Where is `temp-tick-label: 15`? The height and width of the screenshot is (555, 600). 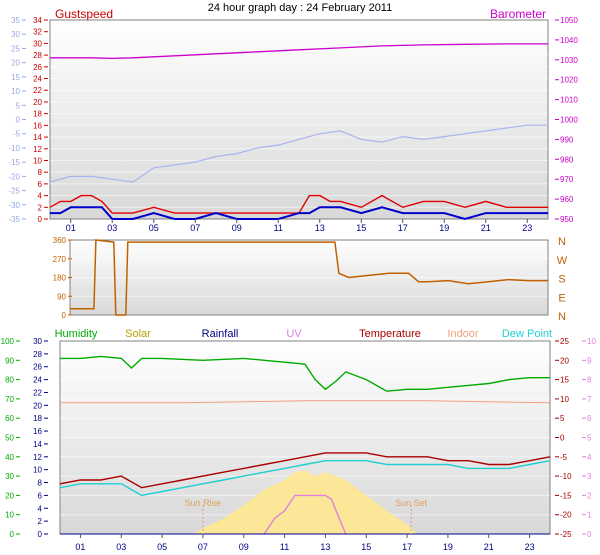 temp-tick-label: 15 is located at coordinates (564, 380).